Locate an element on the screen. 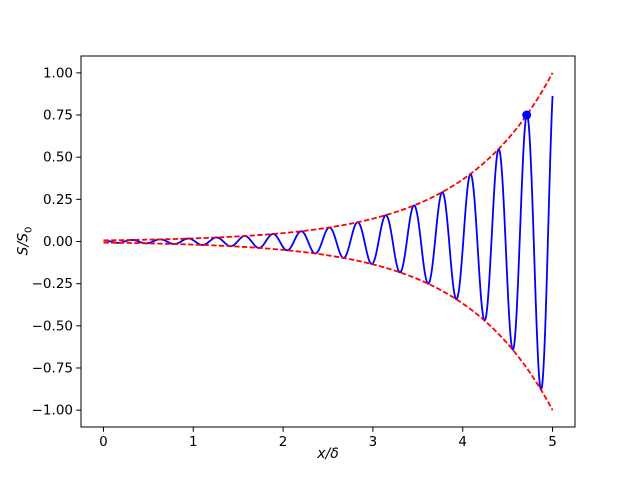  x-tick-label: 0 is located at coordinates (103, 442).